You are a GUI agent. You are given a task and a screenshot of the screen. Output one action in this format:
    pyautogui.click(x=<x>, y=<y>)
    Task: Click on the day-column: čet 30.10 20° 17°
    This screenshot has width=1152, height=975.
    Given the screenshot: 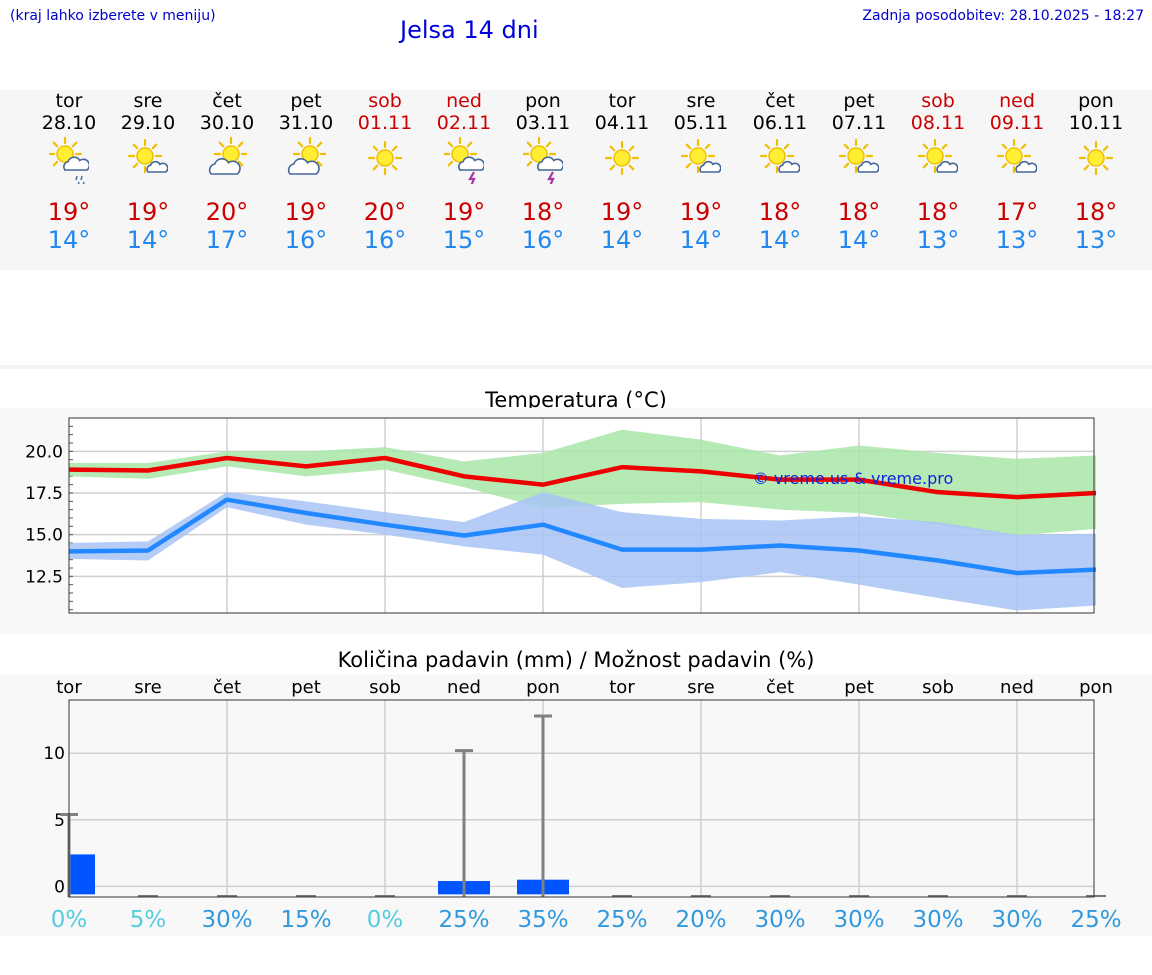 What is the action you would take?
    pyautogui.click(x=227, y=172)
    